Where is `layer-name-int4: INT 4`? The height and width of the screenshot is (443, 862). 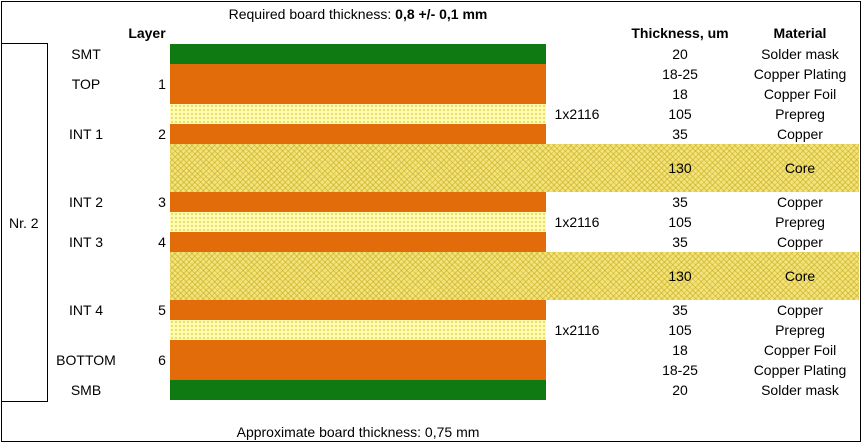 layer-name-int4: INT 4 is located at coordinates (86, 310).